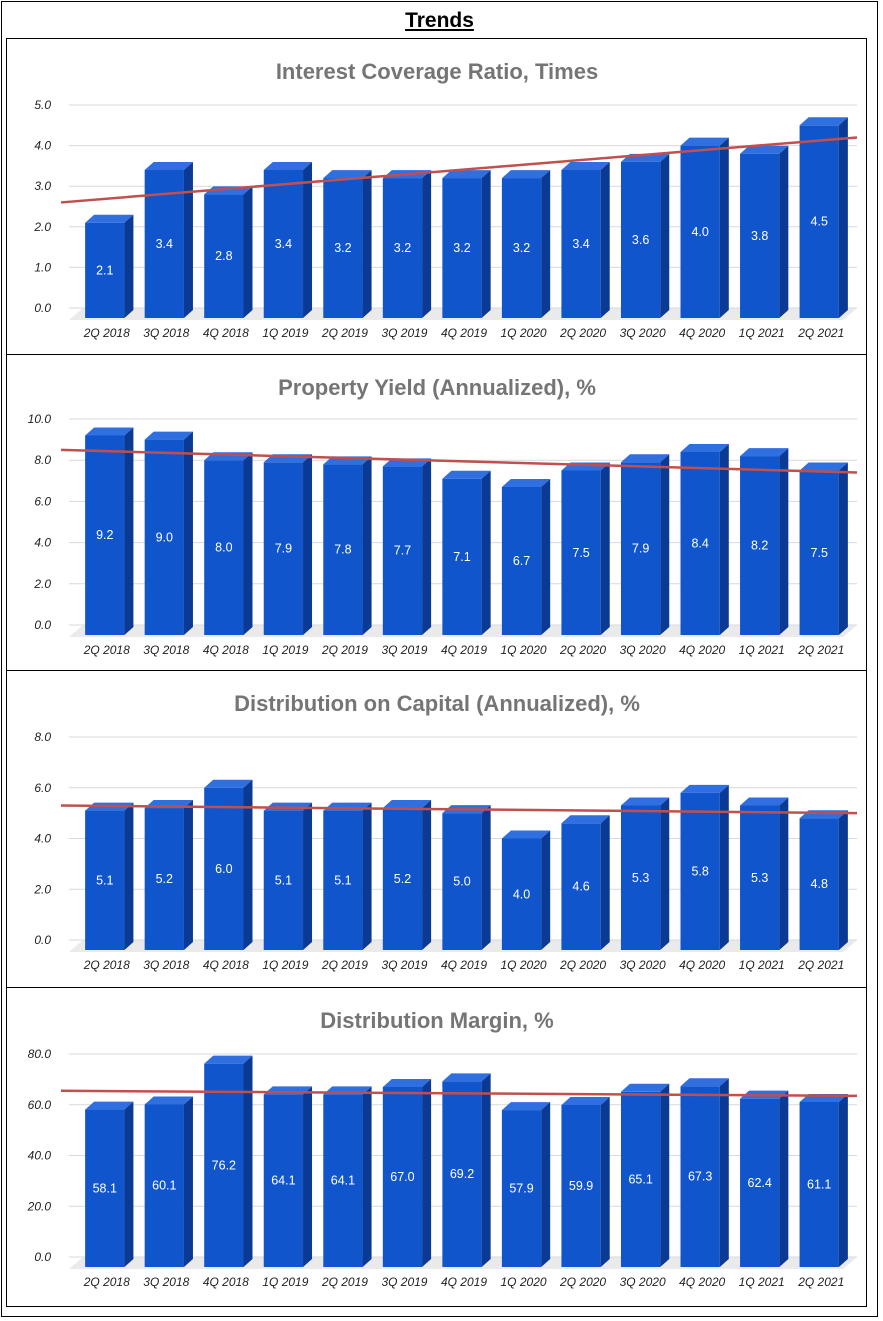 This screenshot has width=883, height=1321. I want to click on data-label: 67.0, so click(402, 1177).